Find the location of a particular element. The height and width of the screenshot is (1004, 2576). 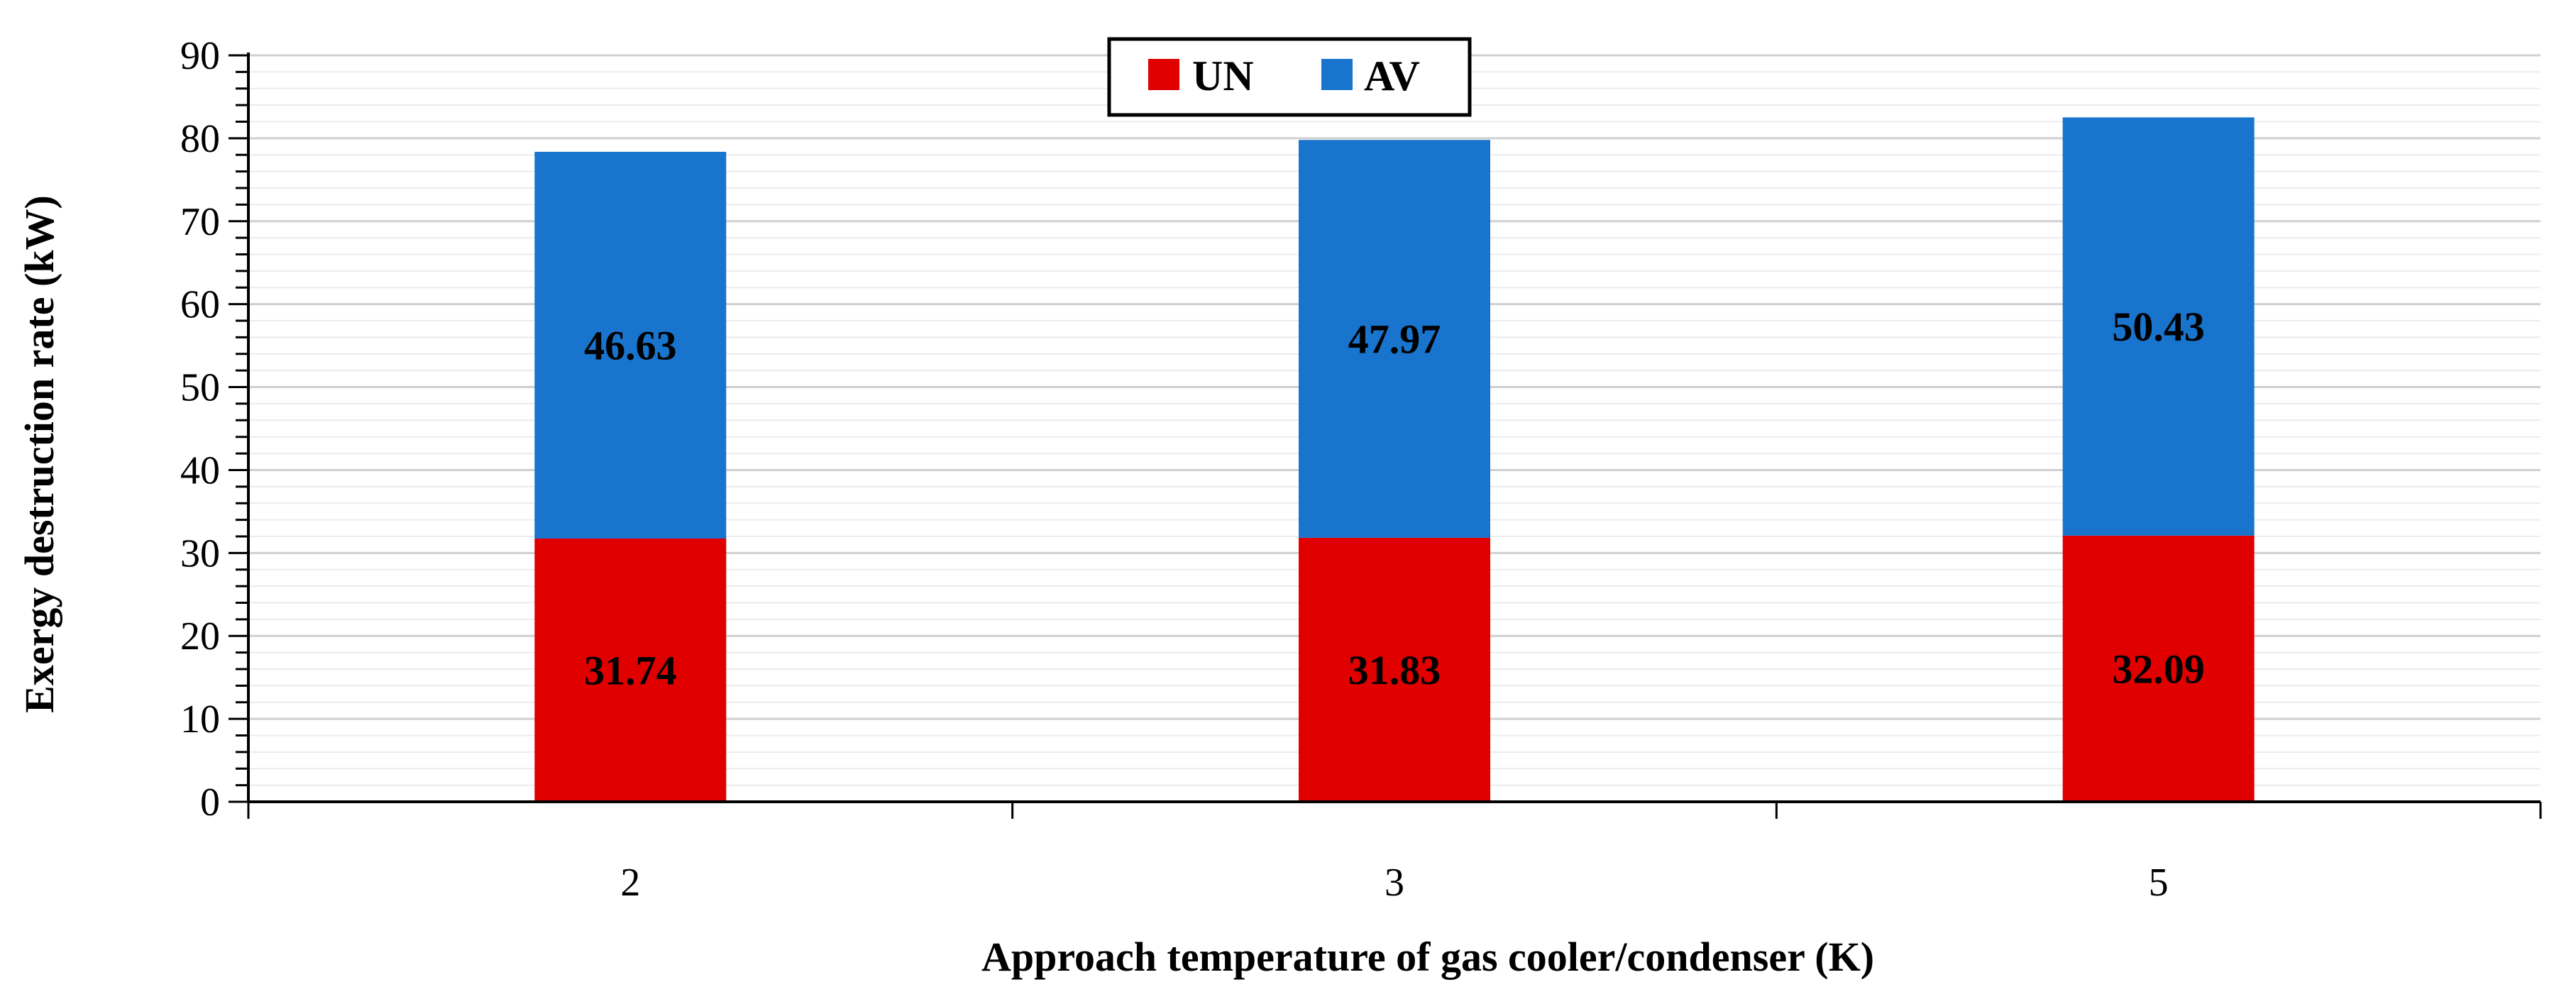

y-tick-label-30: 30 is located at coordinates (200, 553).